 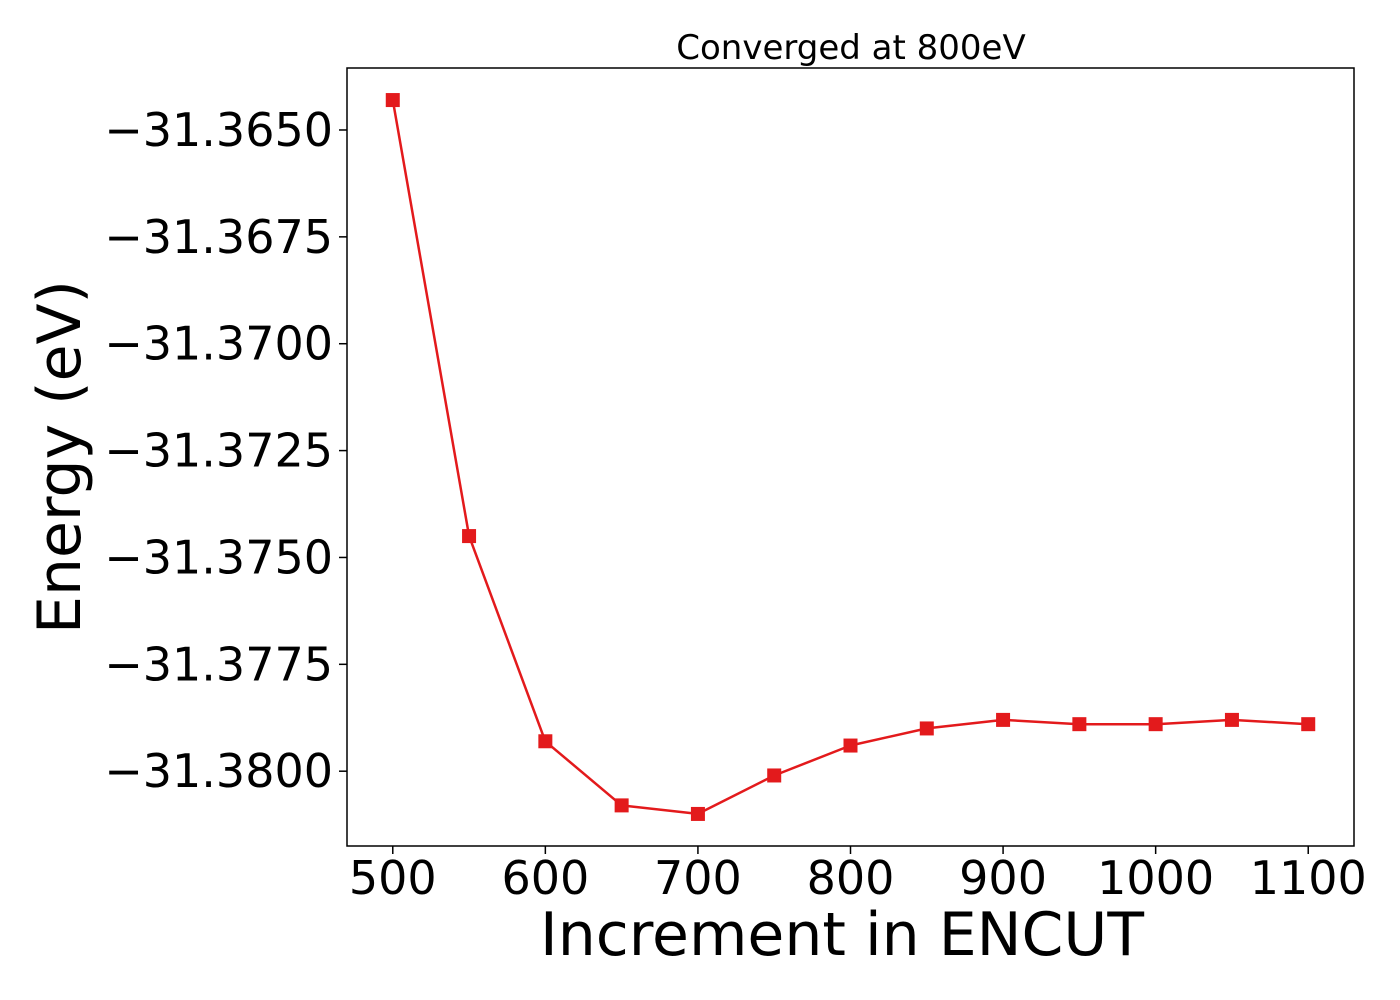 What do you see at coordinates (842, 935) in the screenshot?
I see `x-axis-label: Increment in ENCUT` at bounding box center [842, 935].